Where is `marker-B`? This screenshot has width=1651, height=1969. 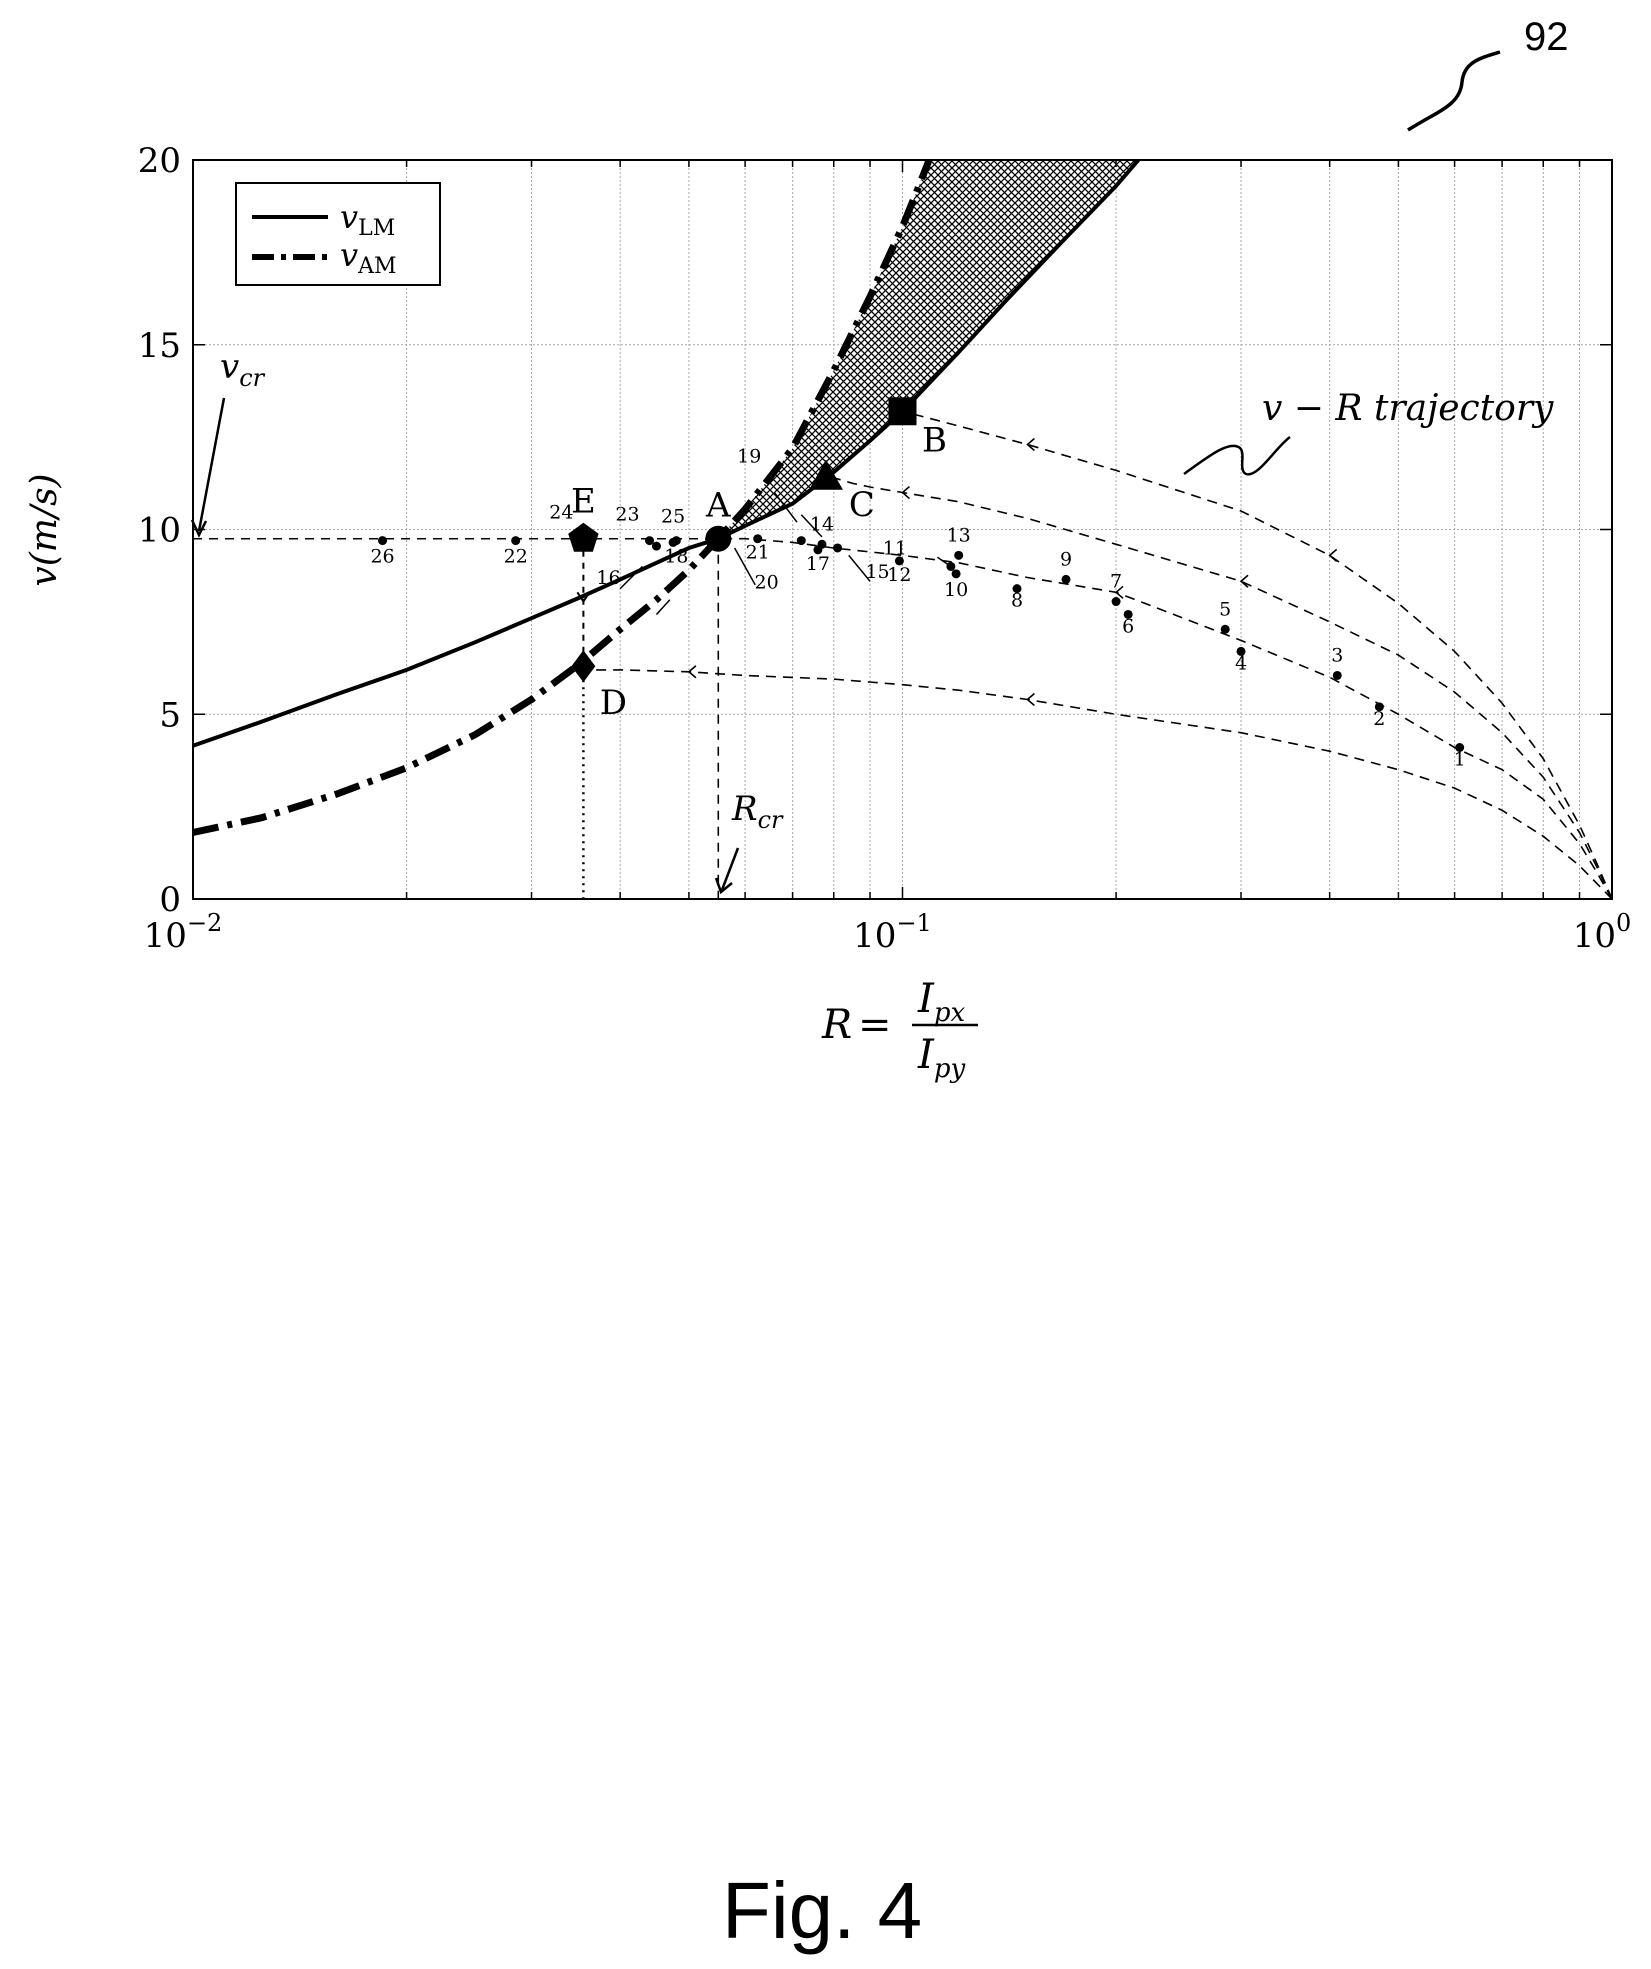
marker-B is located at coordinates (902, 411).